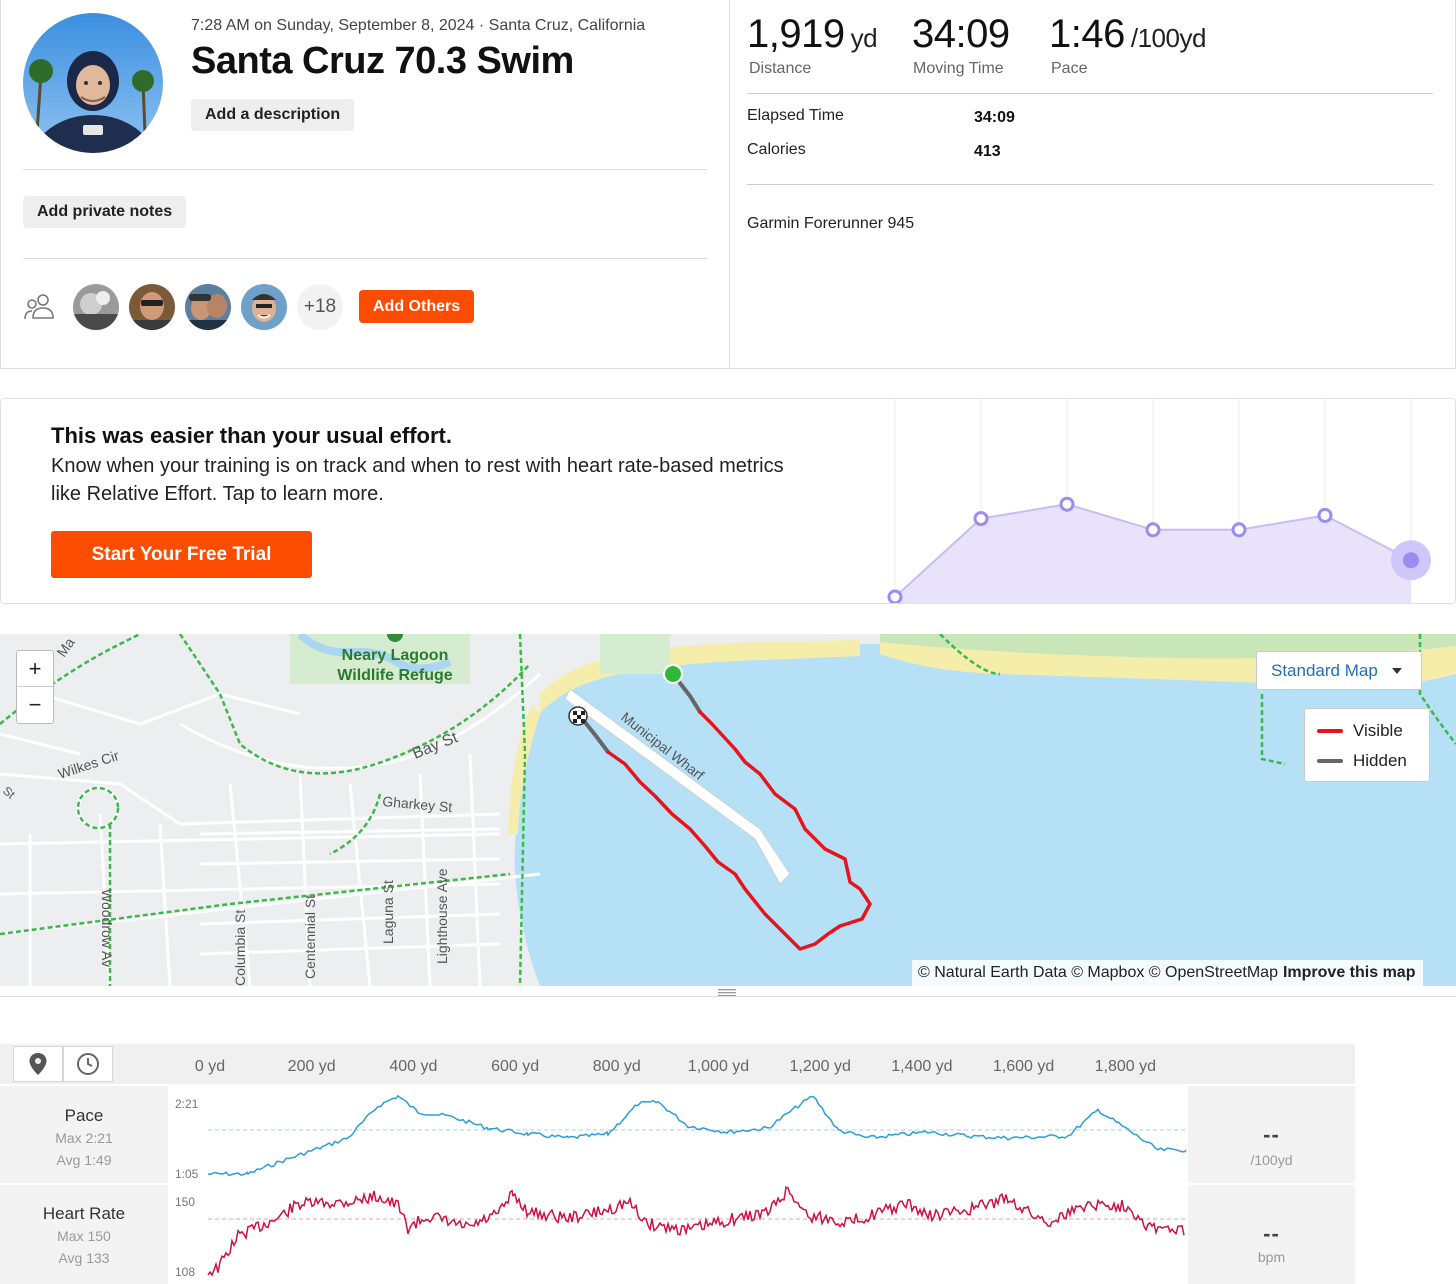 This screenshot has height=1284, width=1456. I want to click on map-label-columbia: Columbia St, so click(240, 948).